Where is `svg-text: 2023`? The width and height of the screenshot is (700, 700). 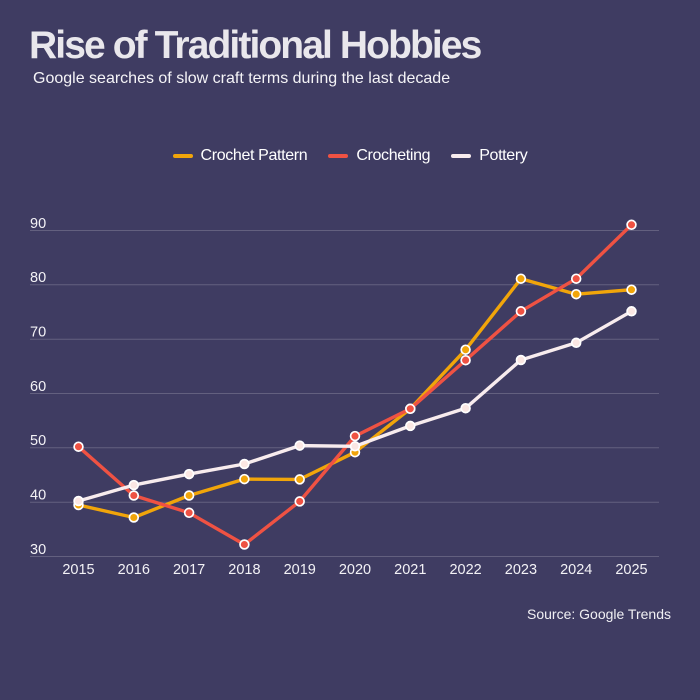 svg-text: 2023 is located at coordinates (521, 570).